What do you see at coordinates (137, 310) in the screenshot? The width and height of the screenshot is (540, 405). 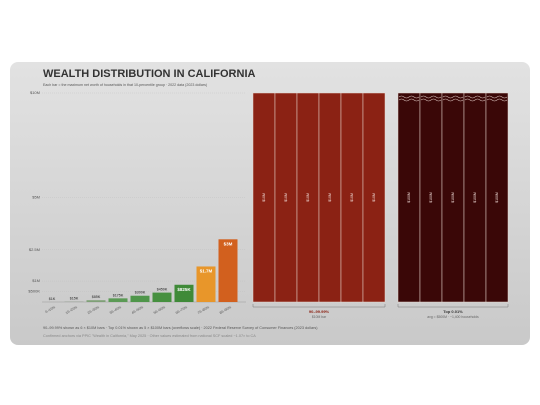 I see `x-tick-label: 40–50%` at bounding box center [137, 310].